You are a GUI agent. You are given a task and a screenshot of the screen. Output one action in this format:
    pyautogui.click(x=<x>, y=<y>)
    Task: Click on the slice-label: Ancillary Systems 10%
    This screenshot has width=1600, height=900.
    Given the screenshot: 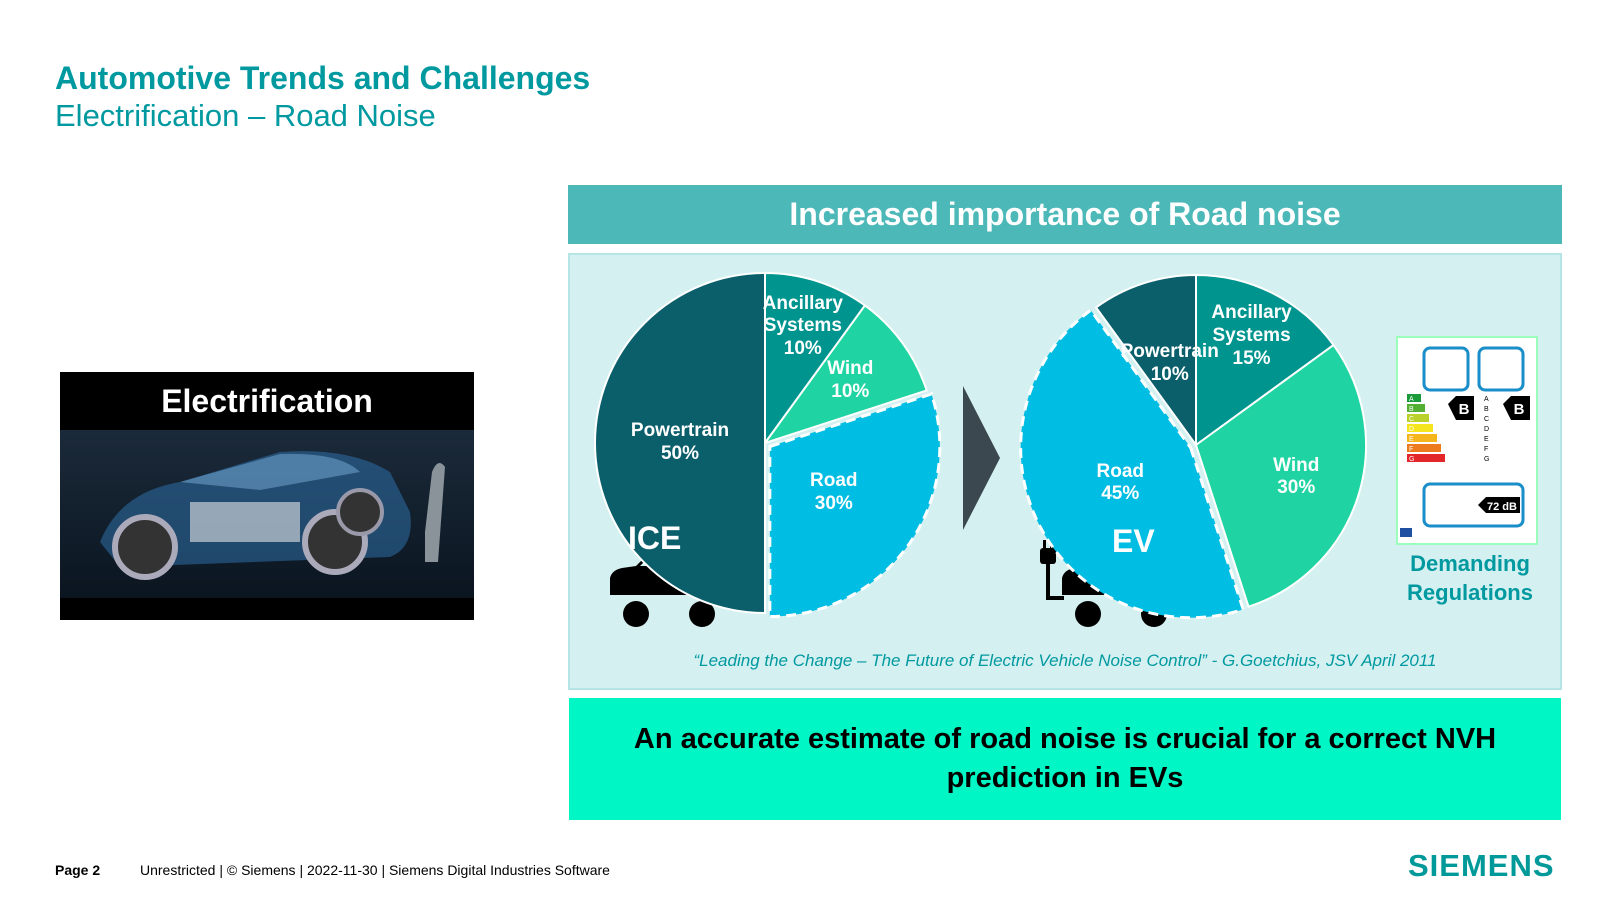 What is the action you would take?
    pyautogui.click(x=803, y=326)
    